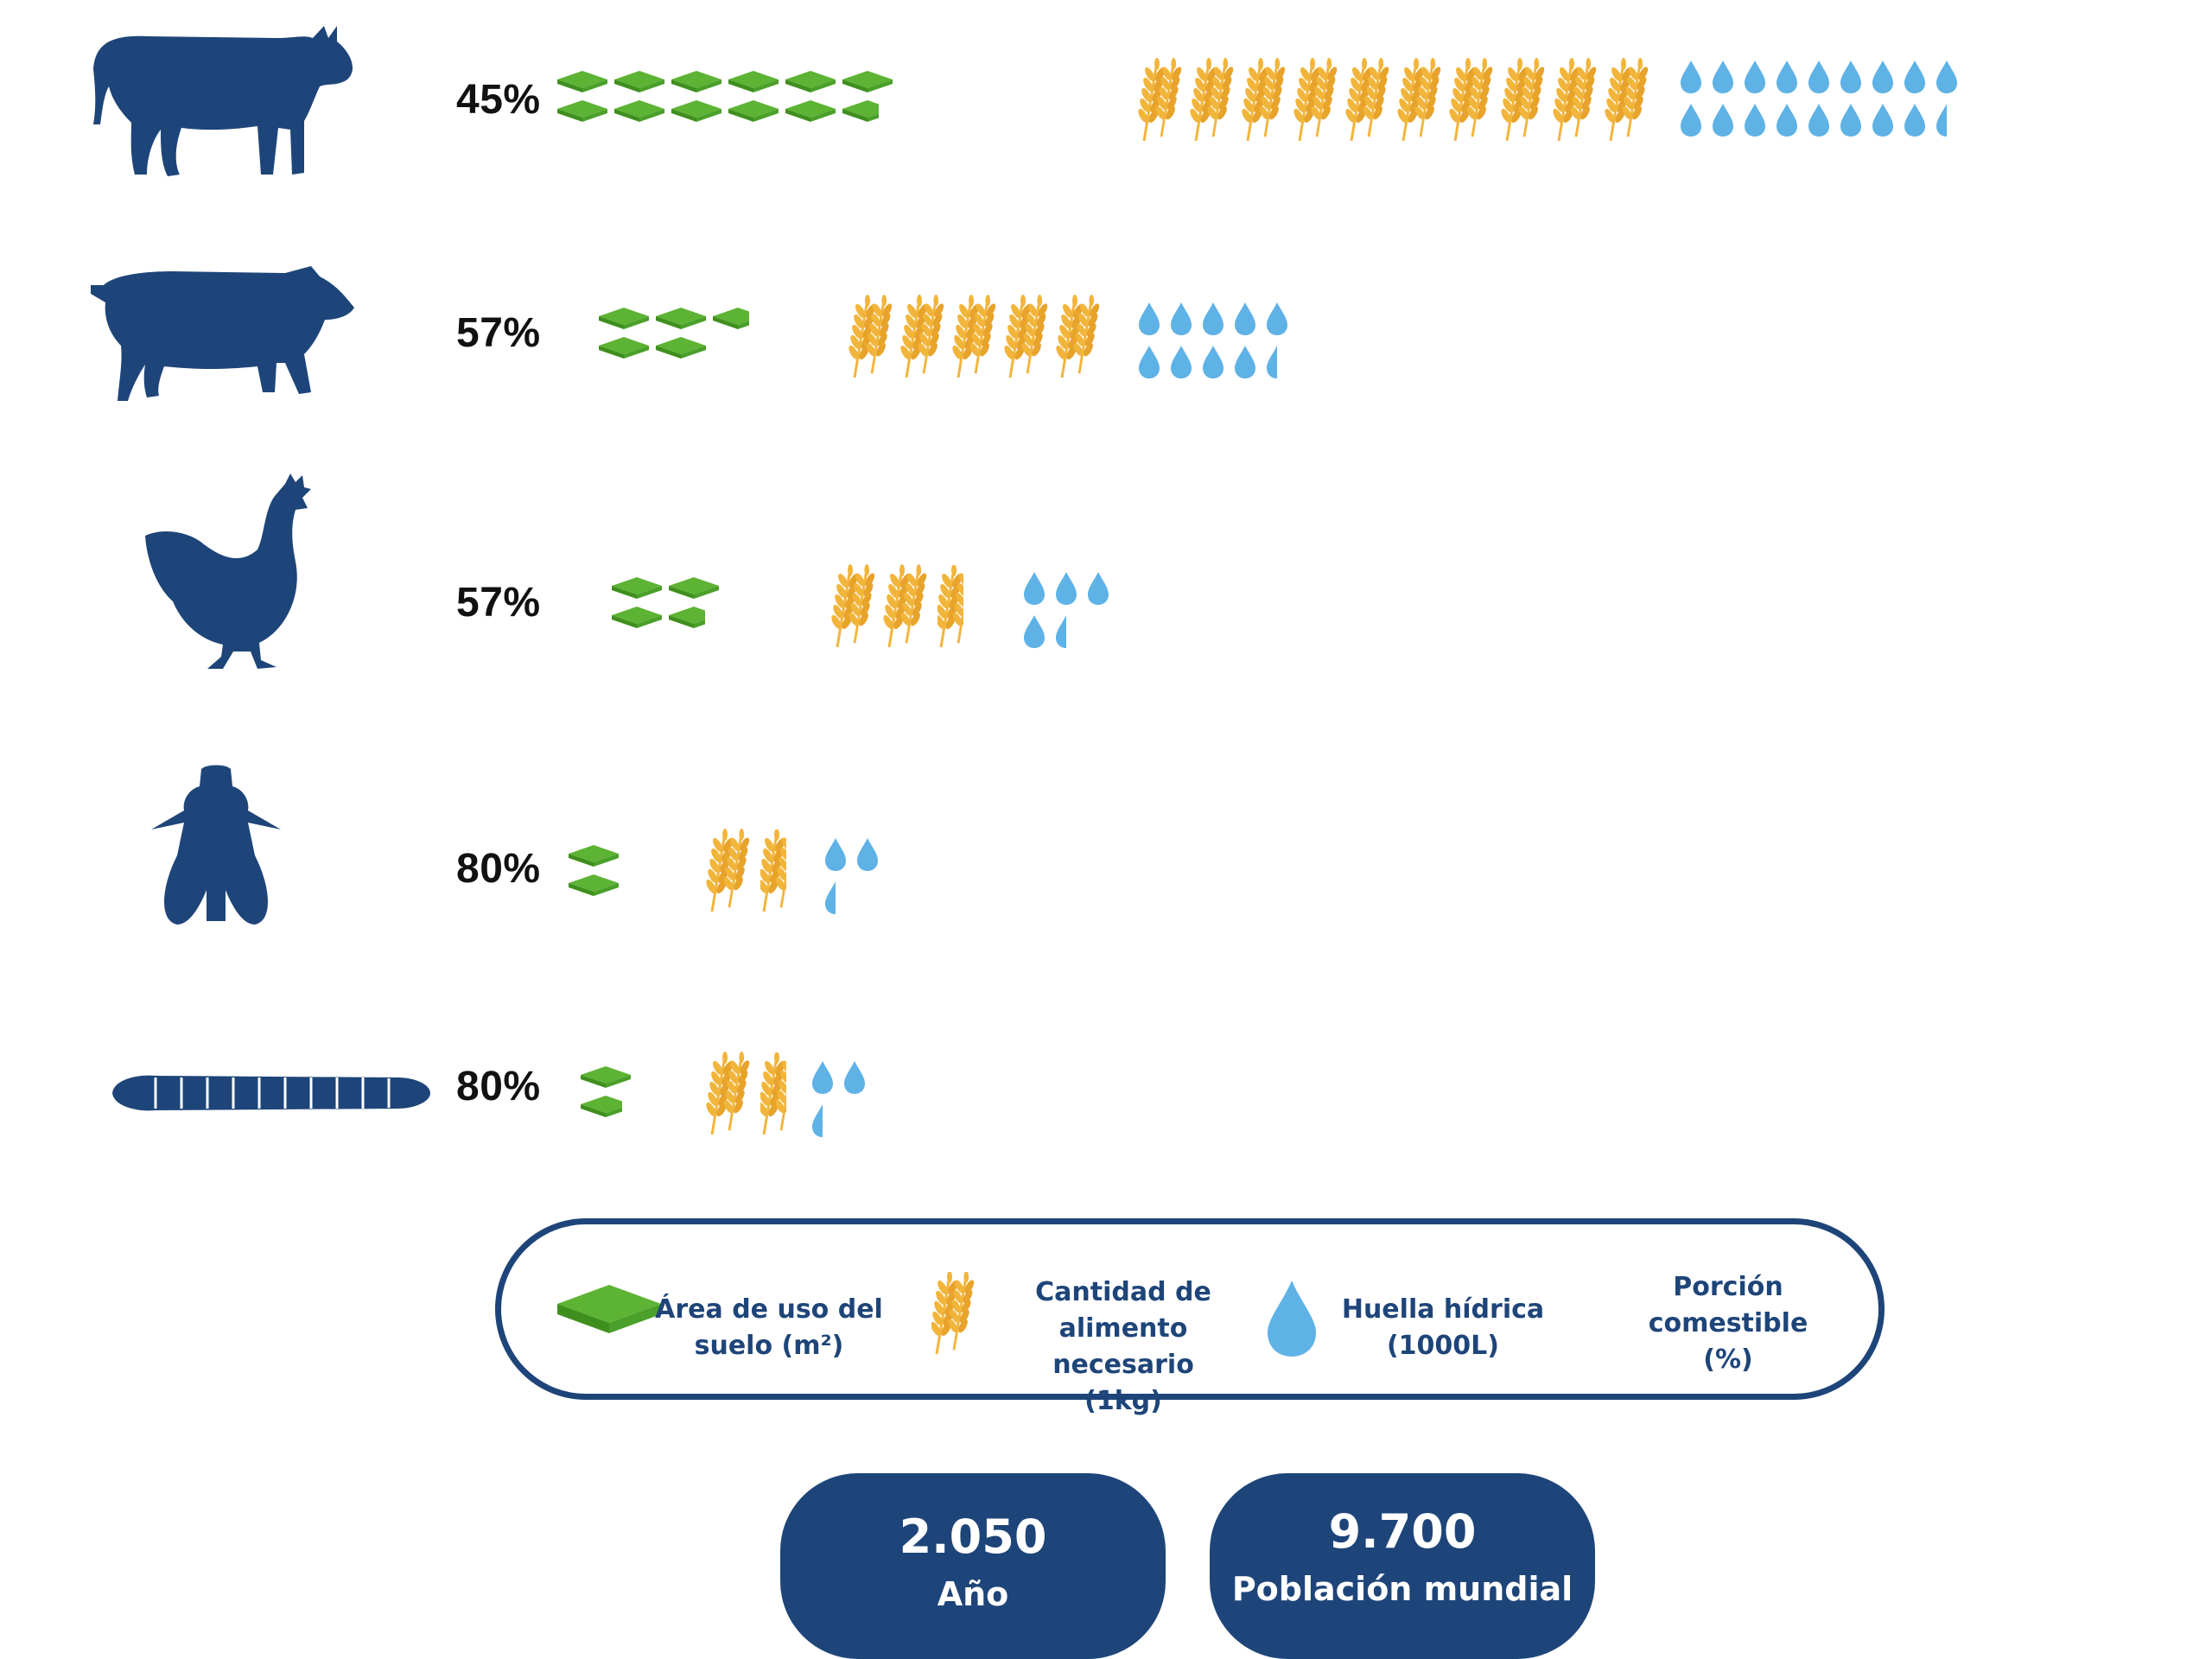 This screenshot has width=2212, height=1659. I want to click on legend-feed-line1: Cantidad de, so click(1123, 1292).